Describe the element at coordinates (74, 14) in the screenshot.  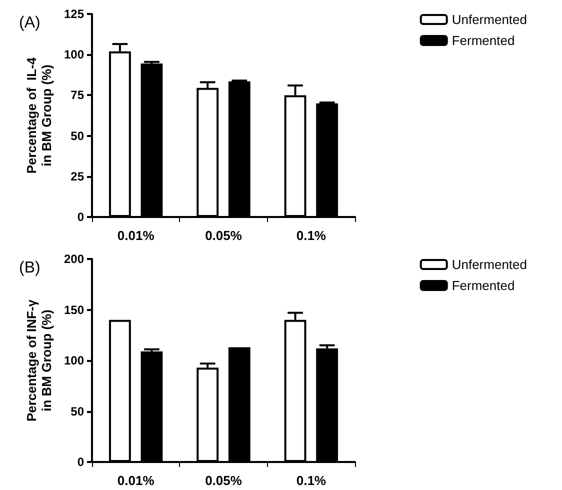
I see `y-tick-label: 125` at that location.